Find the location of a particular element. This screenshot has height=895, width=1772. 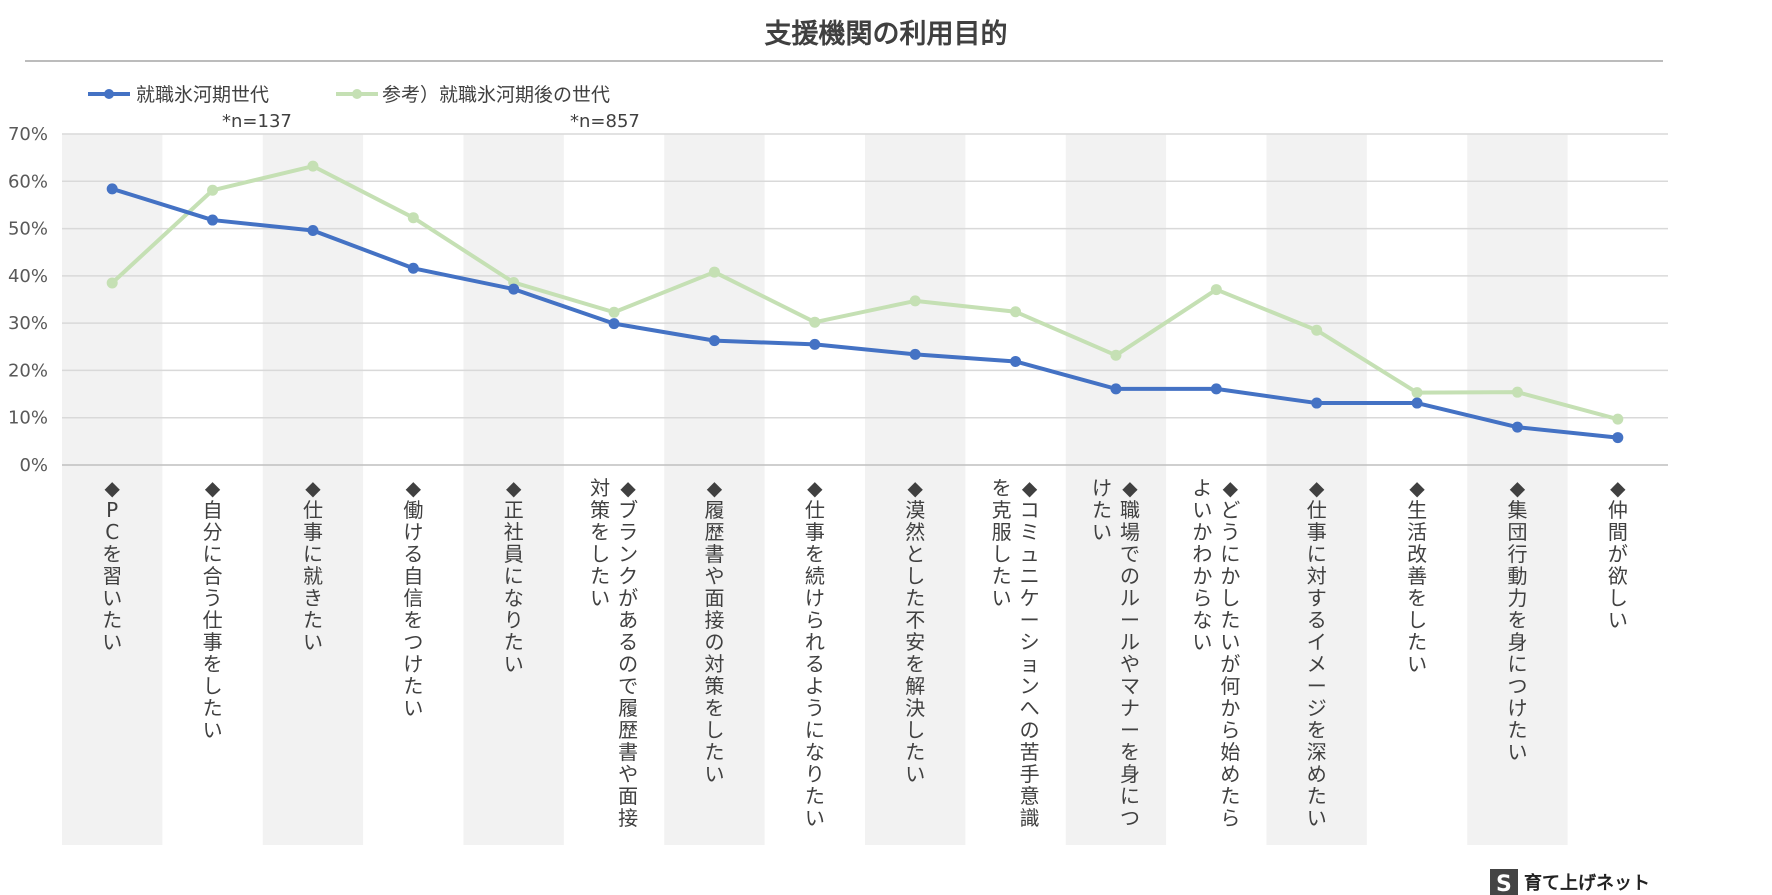

category-label: ◆働ける自信をつけたい is located at coordinates (413, 598).